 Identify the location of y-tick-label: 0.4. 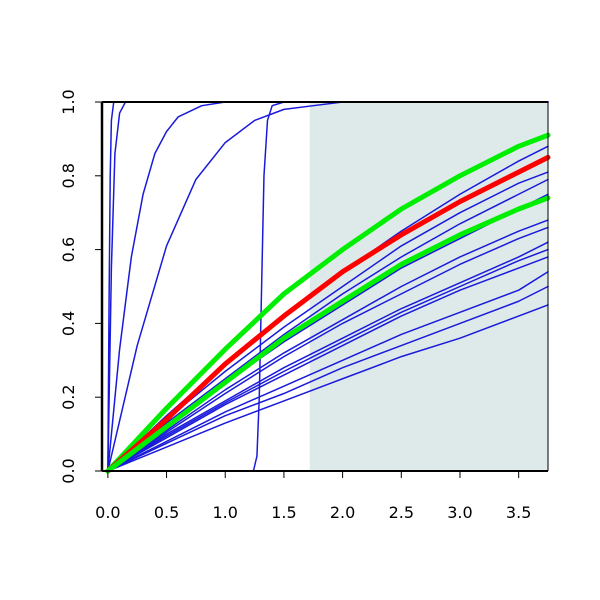
(68, 323).